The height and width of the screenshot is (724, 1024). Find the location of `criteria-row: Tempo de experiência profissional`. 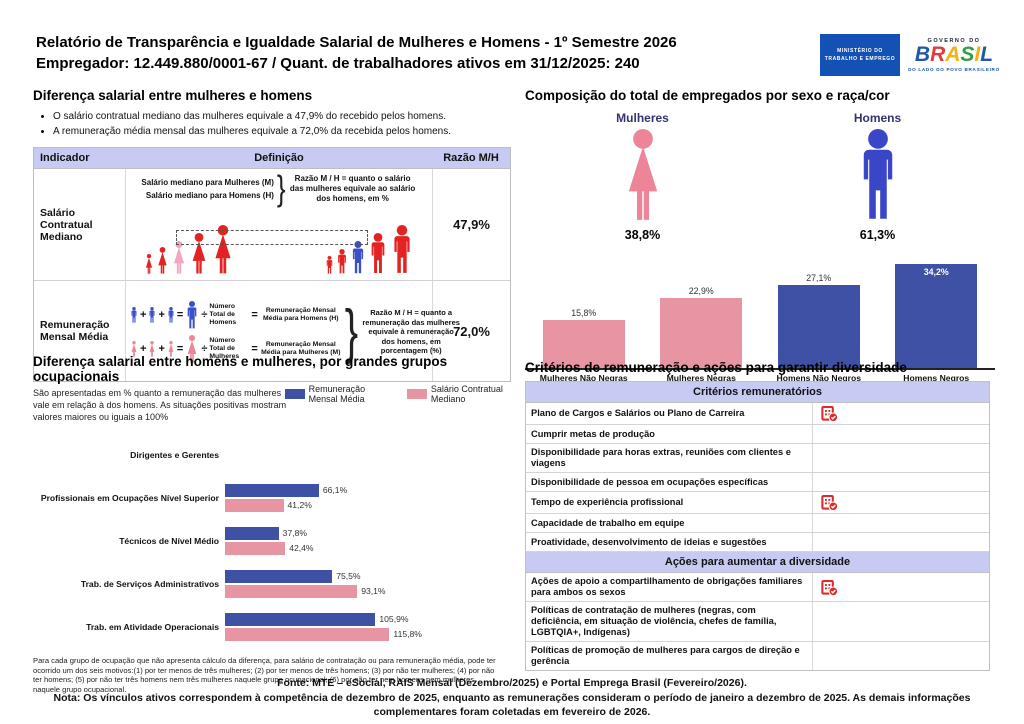

criteria-row: Tempo de experiência profissional is located at coordinates (757, 503).